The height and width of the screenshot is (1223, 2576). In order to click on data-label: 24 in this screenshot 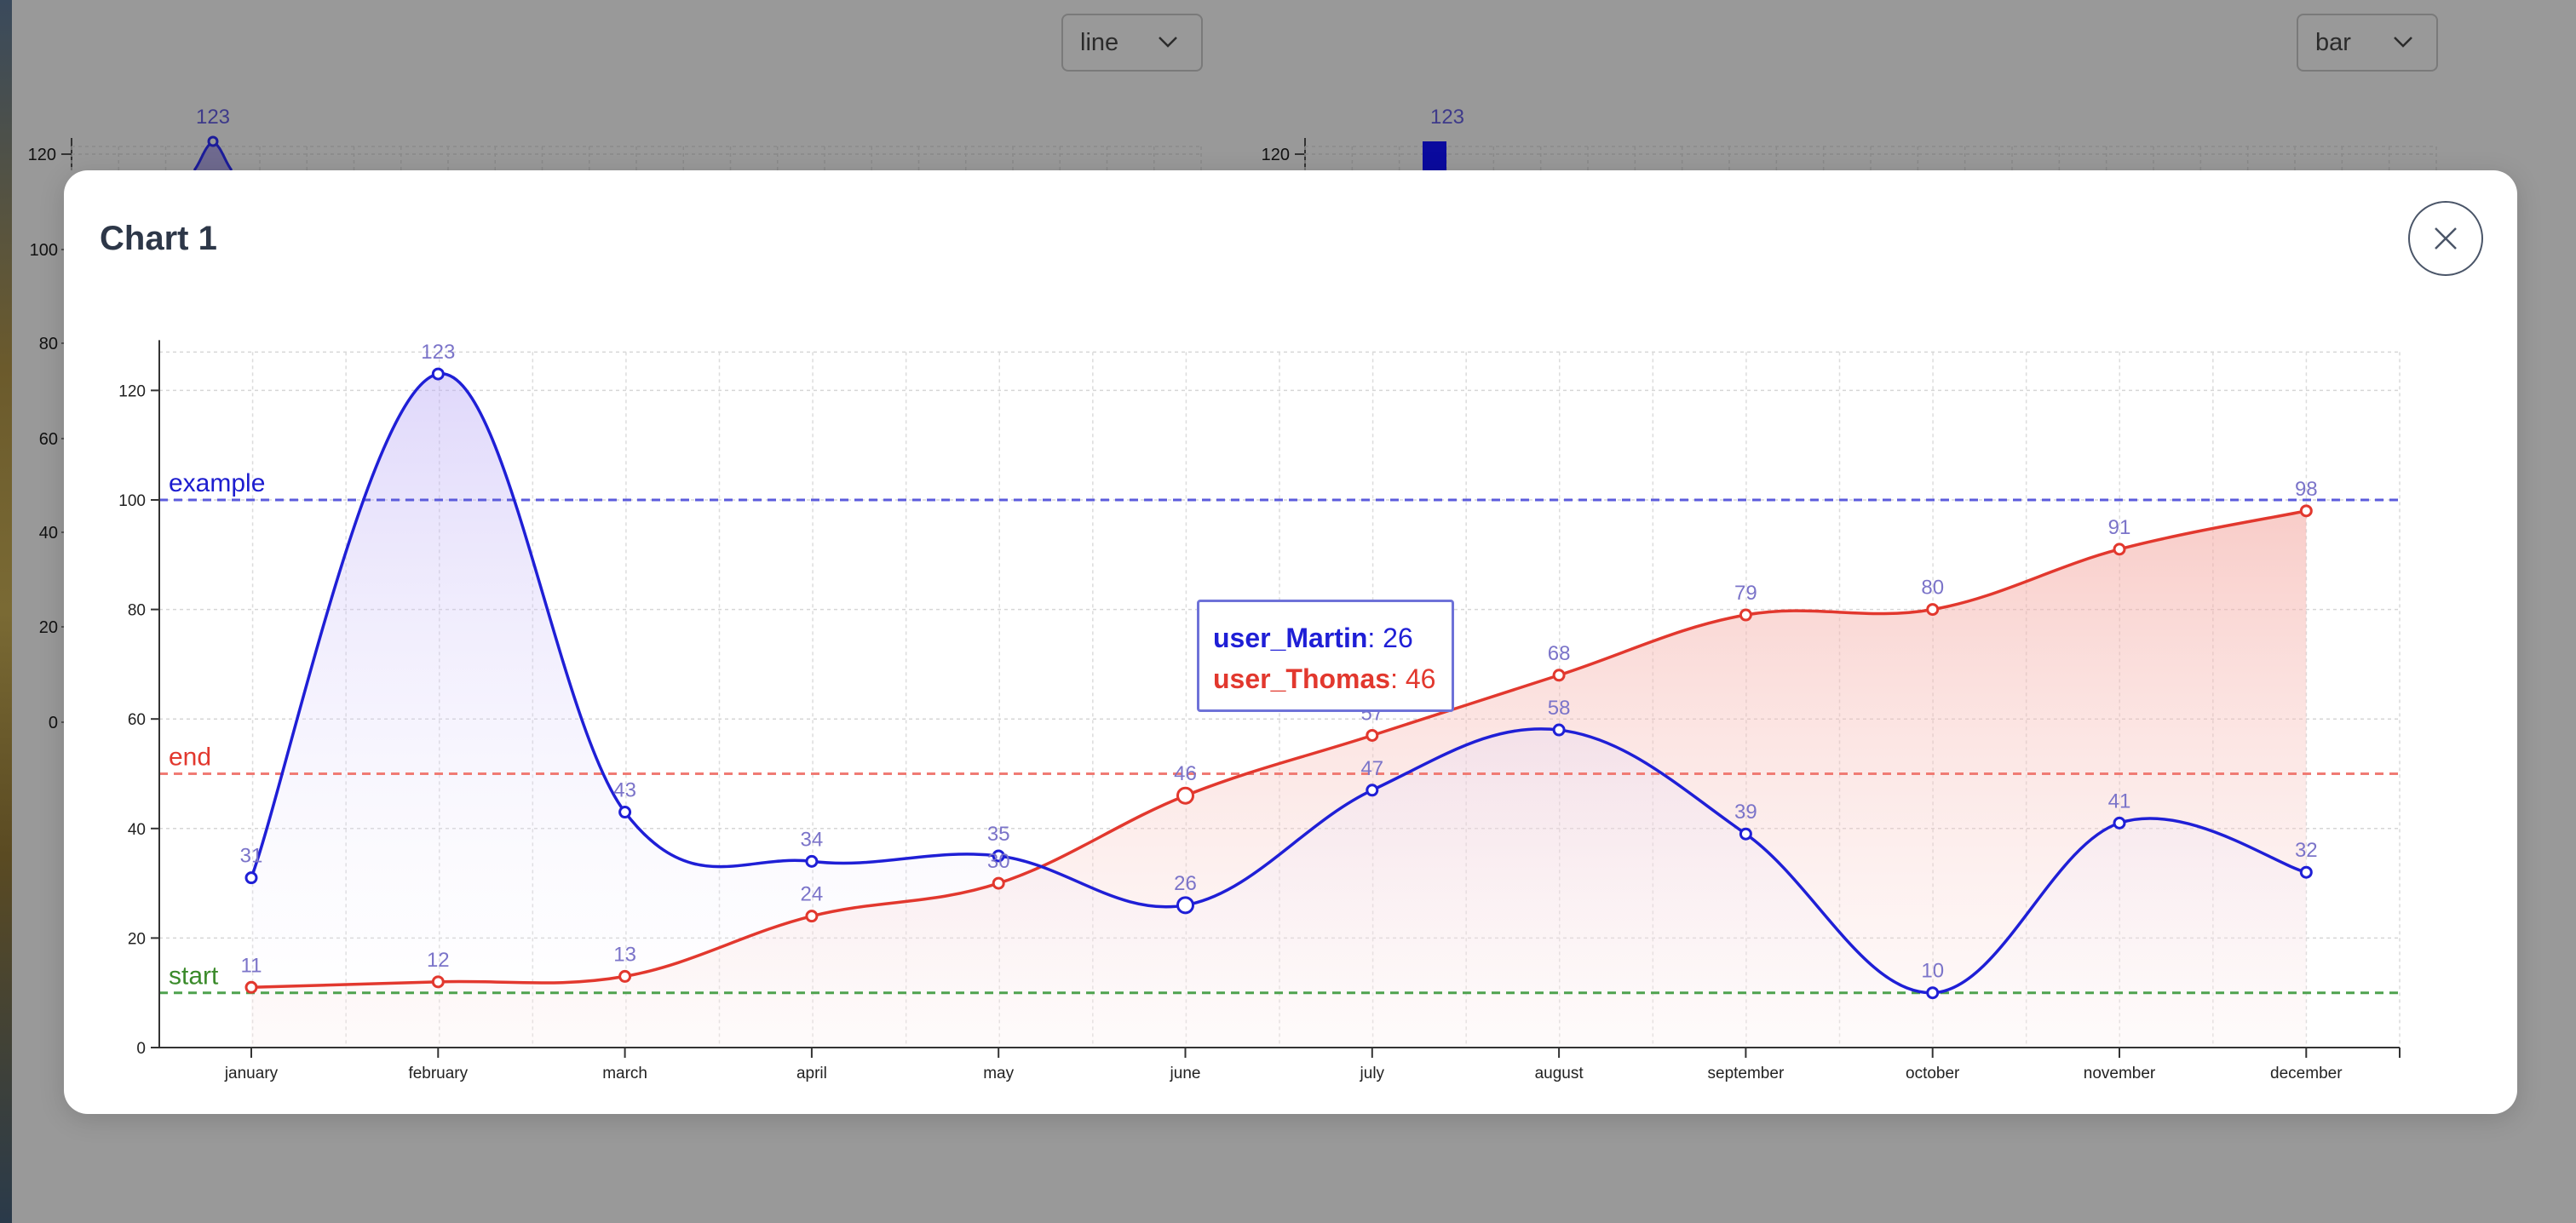, I will do `click(812, 895)`.